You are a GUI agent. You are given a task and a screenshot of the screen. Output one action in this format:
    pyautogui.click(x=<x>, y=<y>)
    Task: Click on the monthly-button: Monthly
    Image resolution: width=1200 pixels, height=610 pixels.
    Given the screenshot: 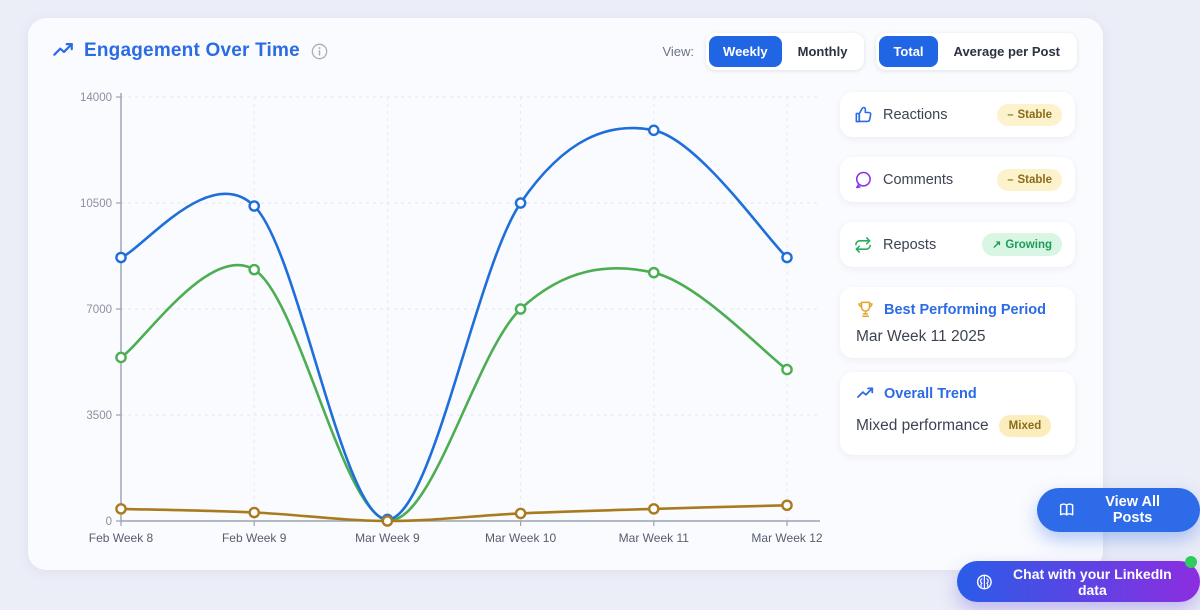 What is the action you would take?
    pyautogui.click(x=823, y=51)
    